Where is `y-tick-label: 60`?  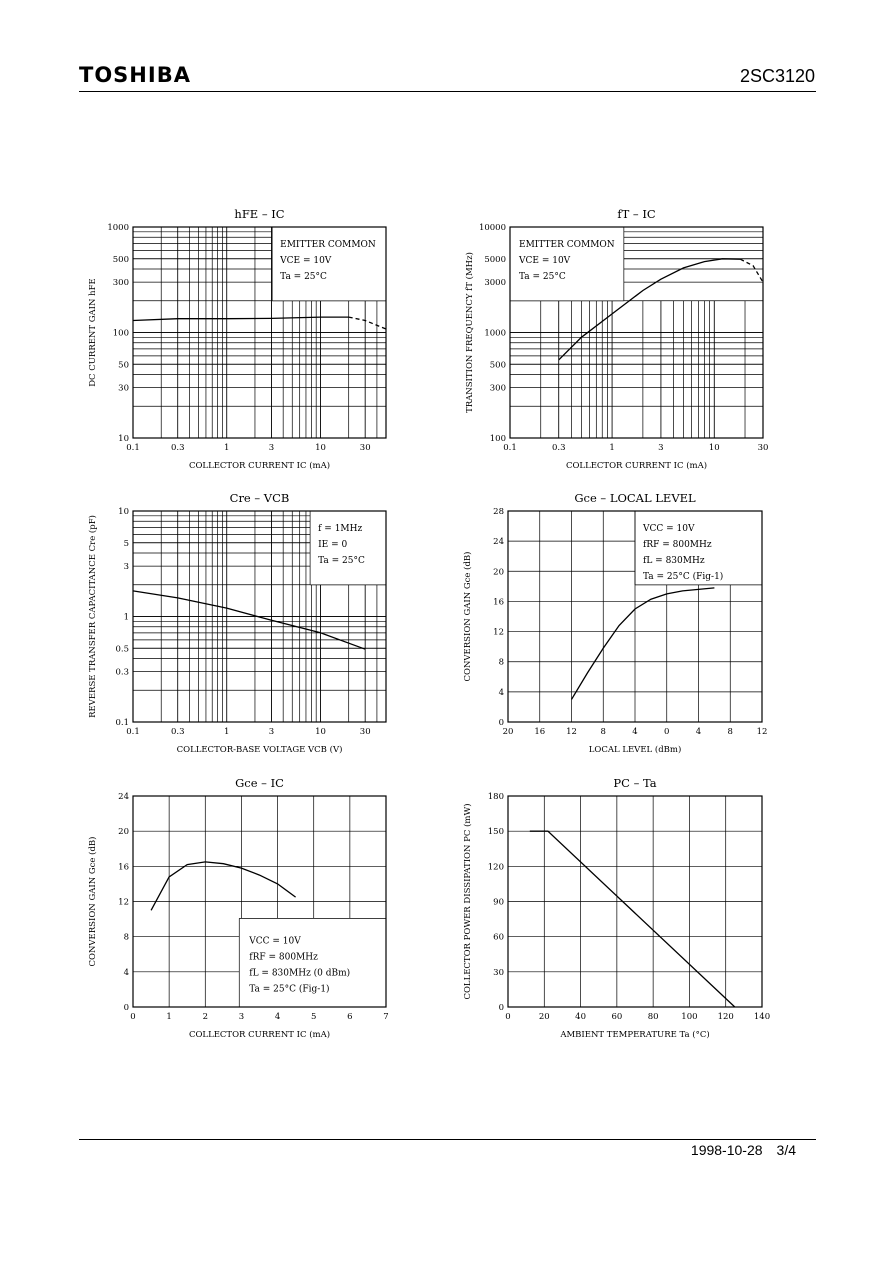
y-tick-label: 60 is located at coordinates (498, 938).